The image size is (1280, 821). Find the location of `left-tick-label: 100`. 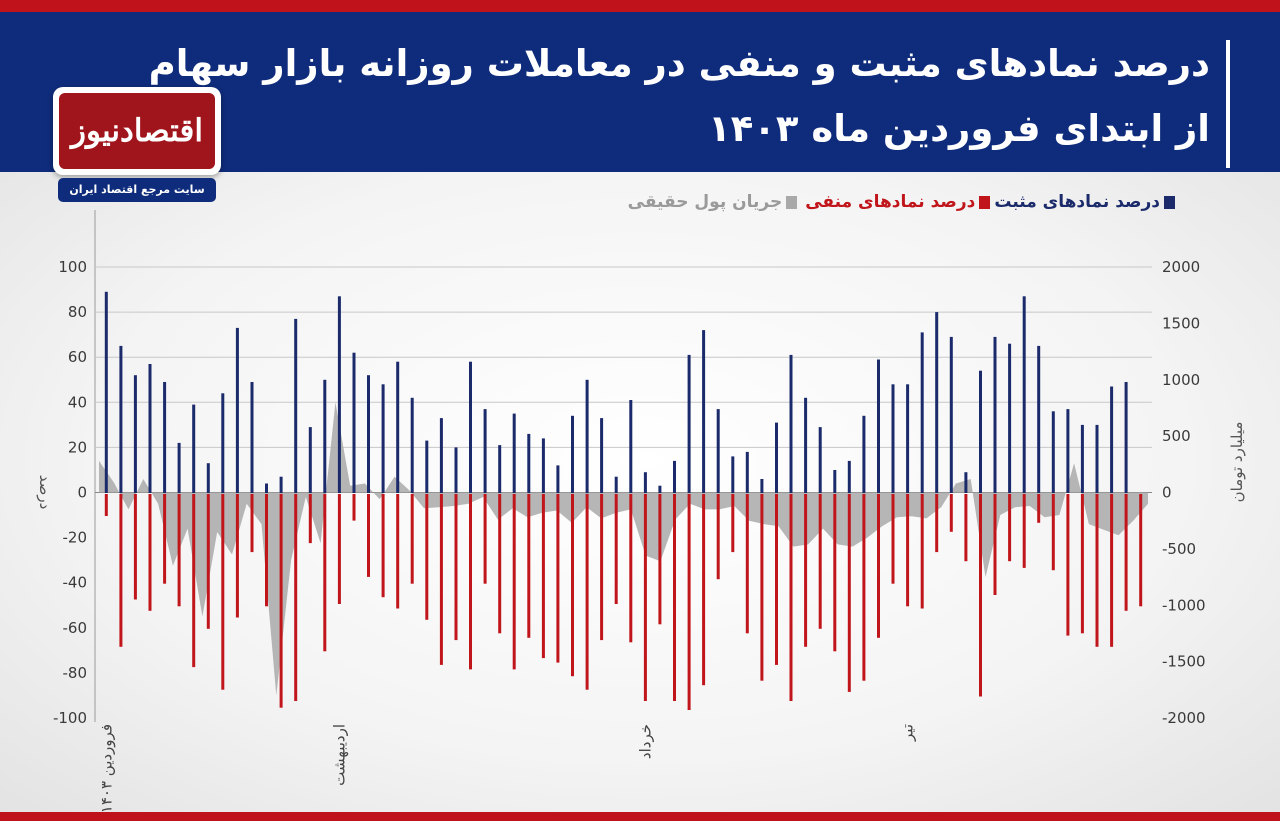

left-tick-label: 100 is located at coordinates (72, 267).